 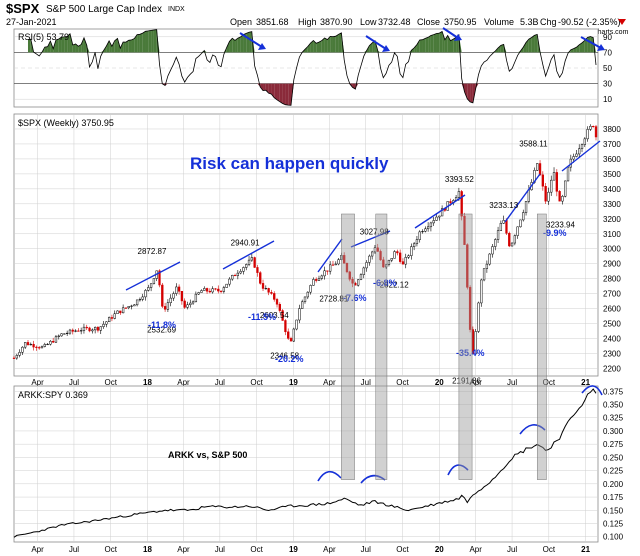 What do you see at coordinates (37, 382) in the screenshot?
I see `price-date-label: Apr` at bounding box center [37, 382].